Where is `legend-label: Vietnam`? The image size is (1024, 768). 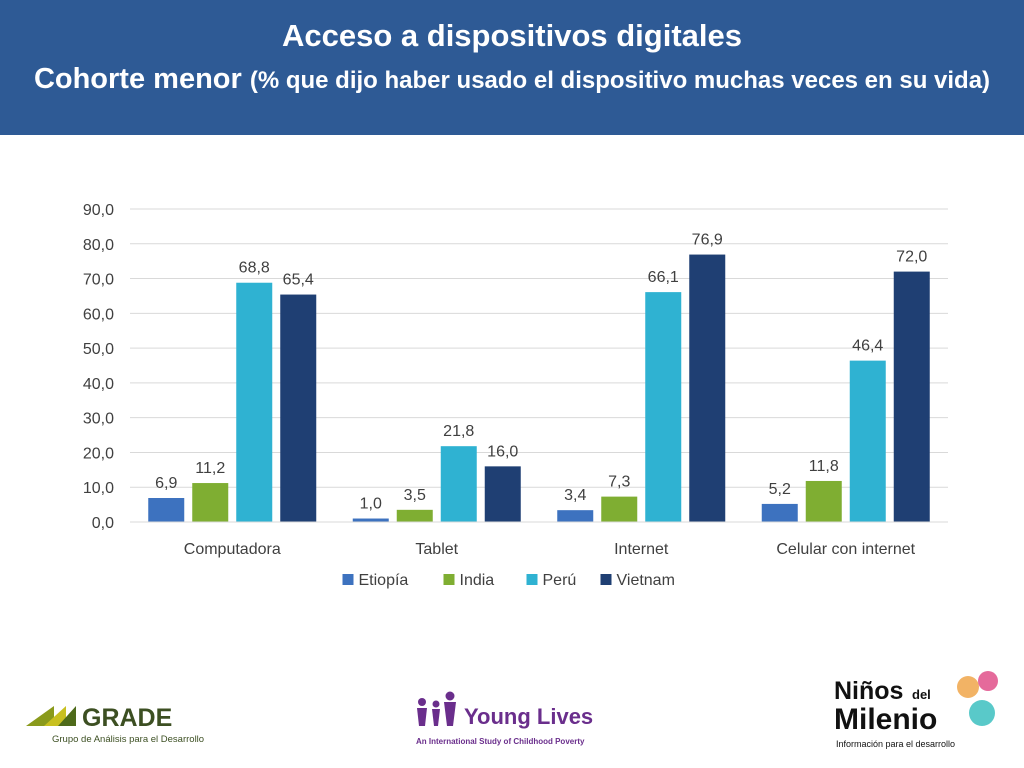
legend-label: Vietnam is located at coordinates (646, 580).